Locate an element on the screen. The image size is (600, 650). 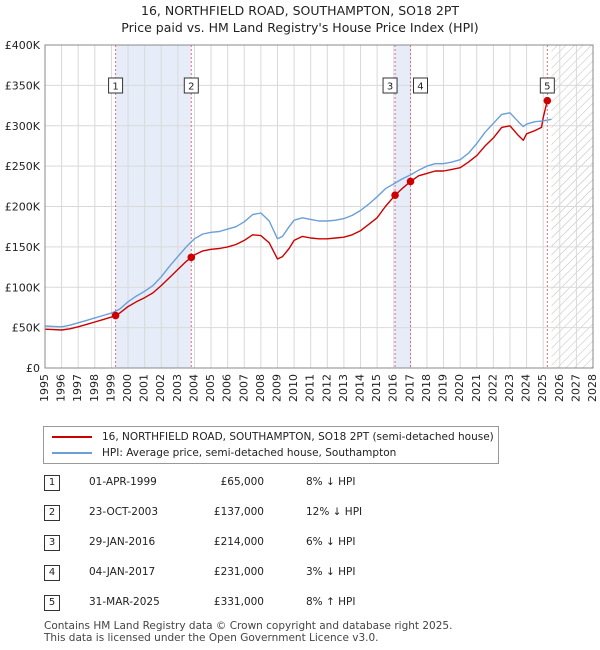
legend-swatch-hpi is located at coordinates (72, 453).